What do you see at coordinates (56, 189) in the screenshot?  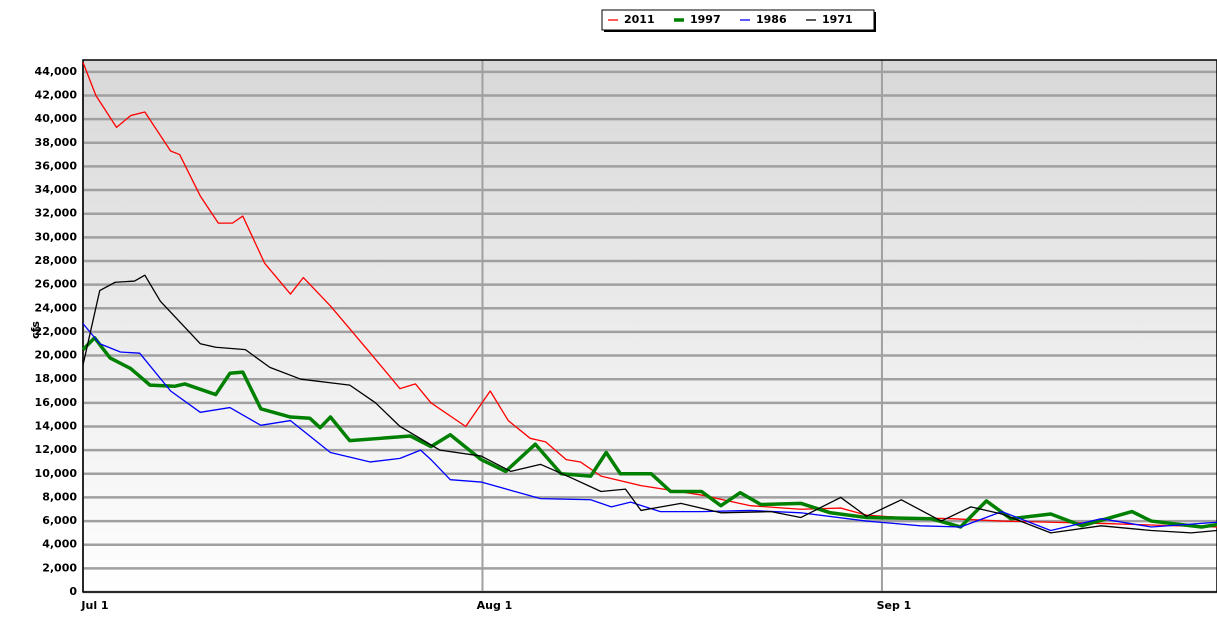 I see `y-tick-label: 34,000` at bounding box center [56, 189].